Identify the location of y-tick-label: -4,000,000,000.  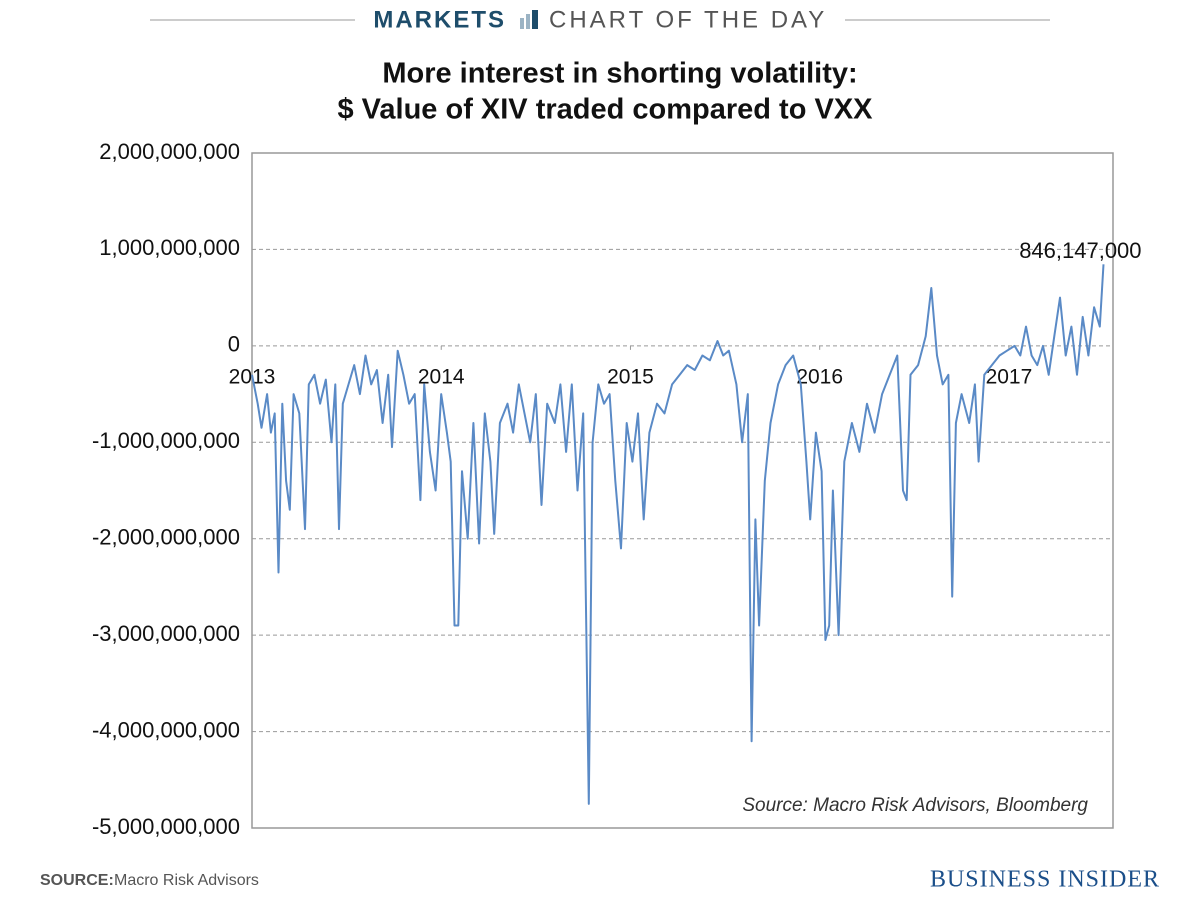
(166, 729).